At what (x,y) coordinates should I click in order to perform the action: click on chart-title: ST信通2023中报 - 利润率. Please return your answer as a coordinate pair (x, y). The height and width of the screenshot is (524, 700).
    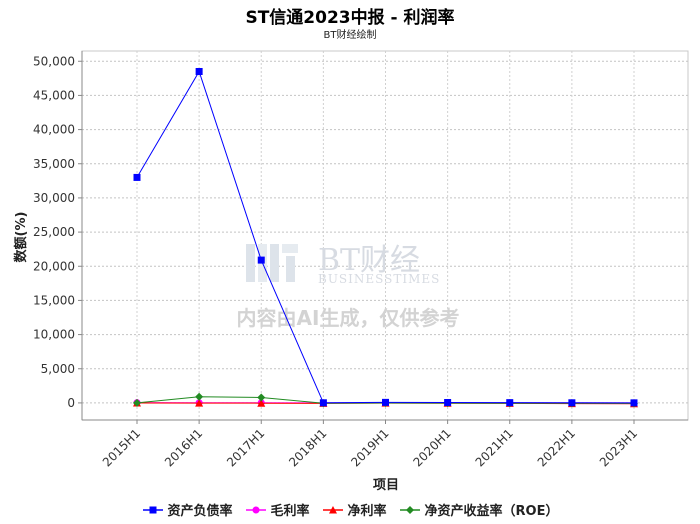
    Looking at the image, I should click on (350, 18).